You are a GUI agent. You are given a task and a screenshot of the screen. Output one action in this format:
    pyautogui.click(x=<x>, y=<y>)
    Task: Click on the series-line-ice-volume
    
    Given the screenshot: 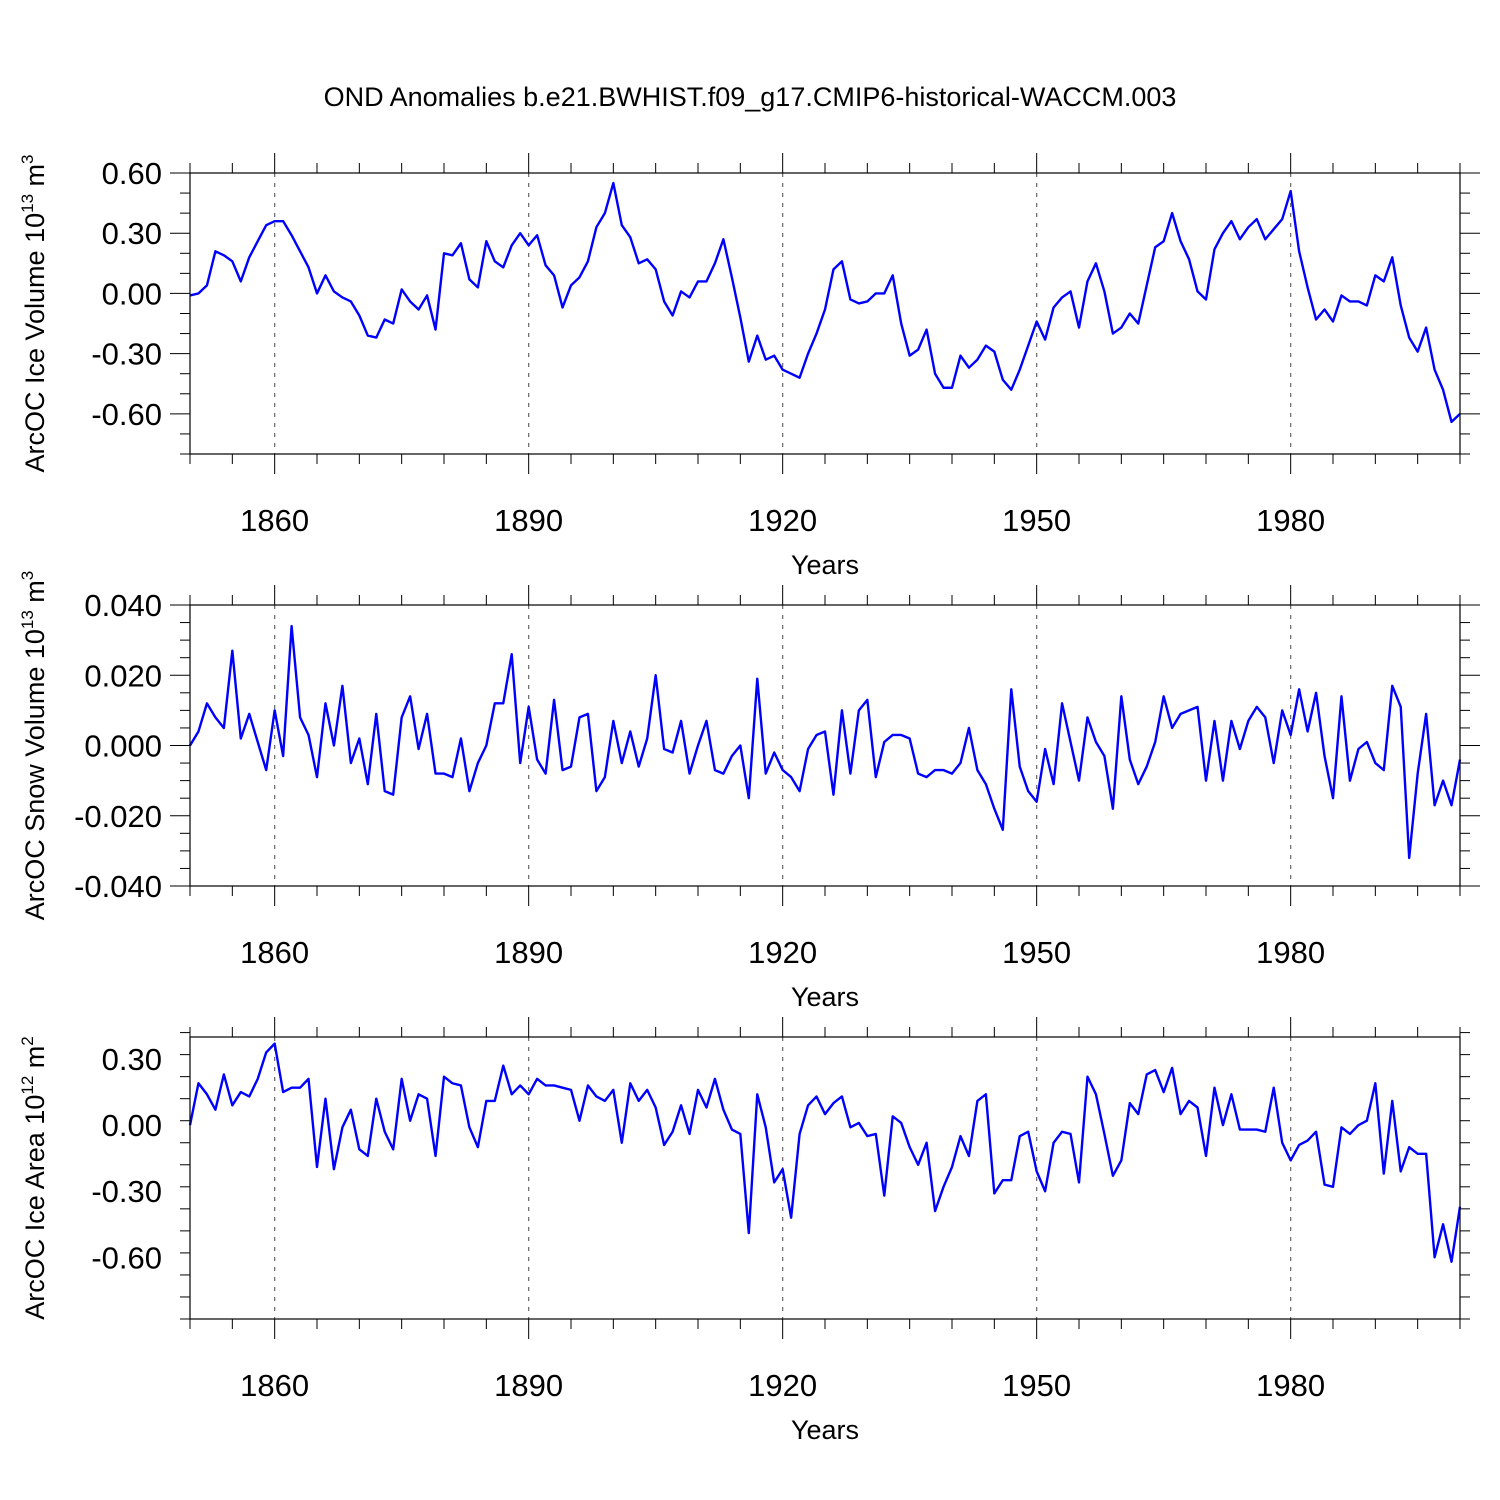 What is the action you would take?
    pyautogui.click(x=825, y=302)
    